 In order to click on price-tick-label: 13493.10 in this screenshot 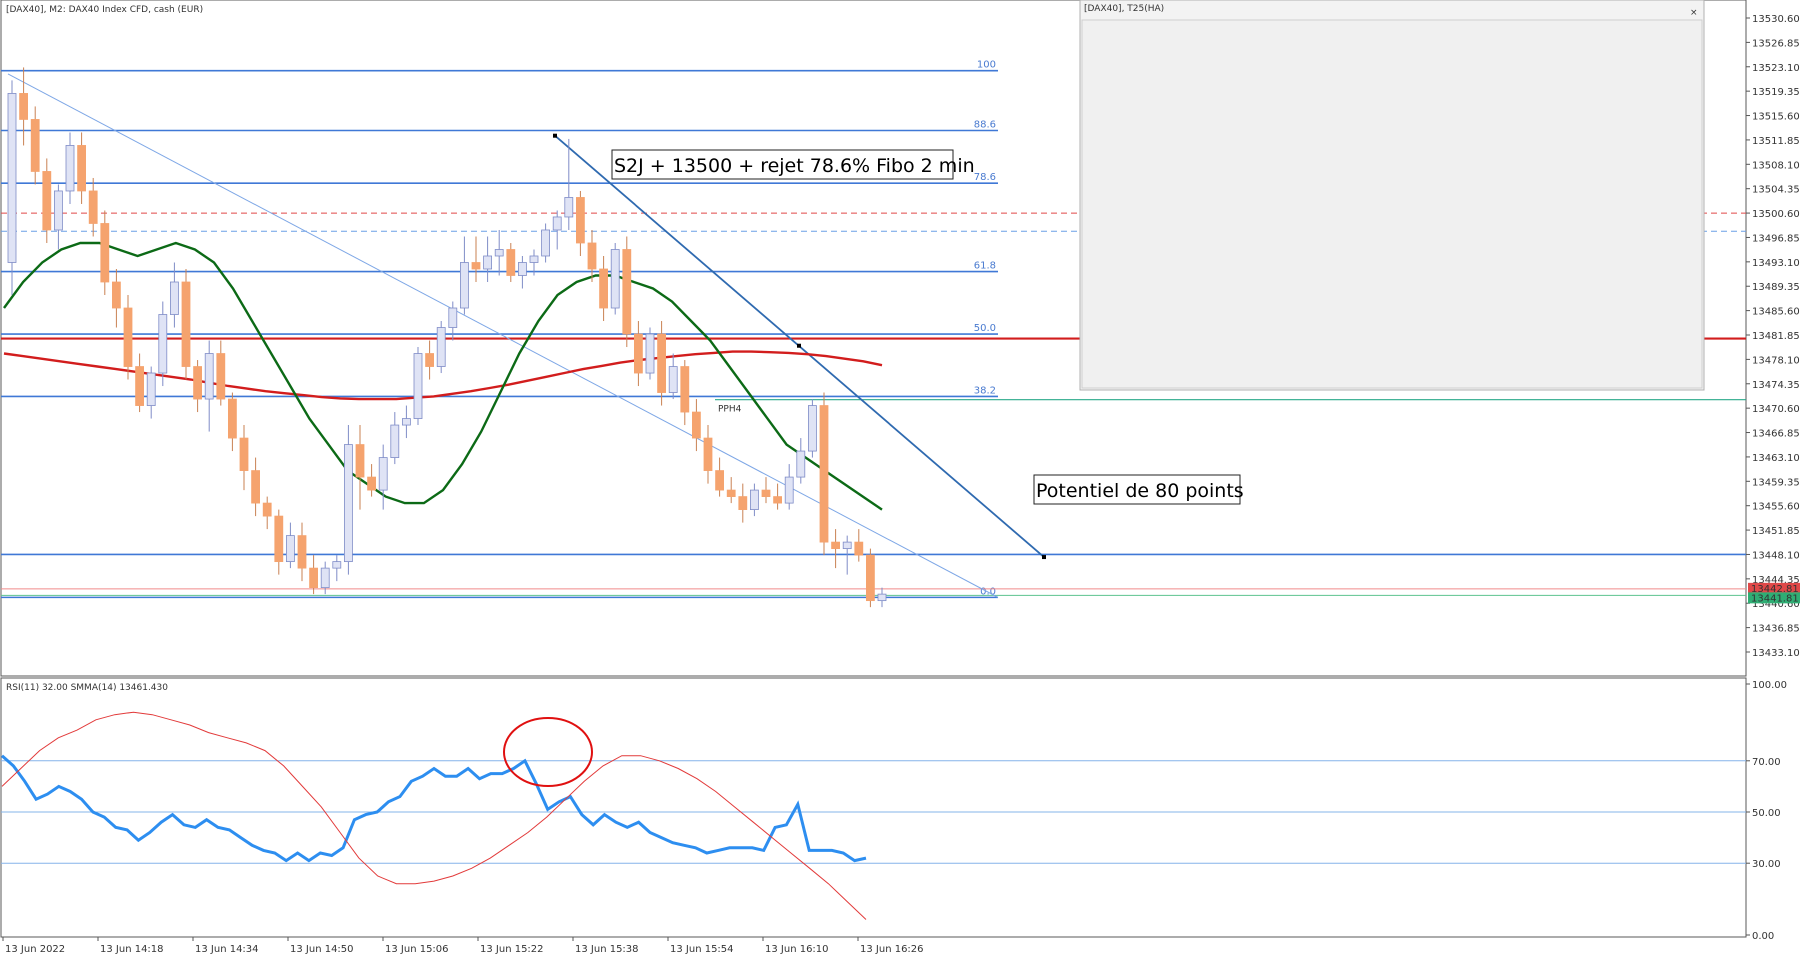, I will do `click(1776, 263)`.